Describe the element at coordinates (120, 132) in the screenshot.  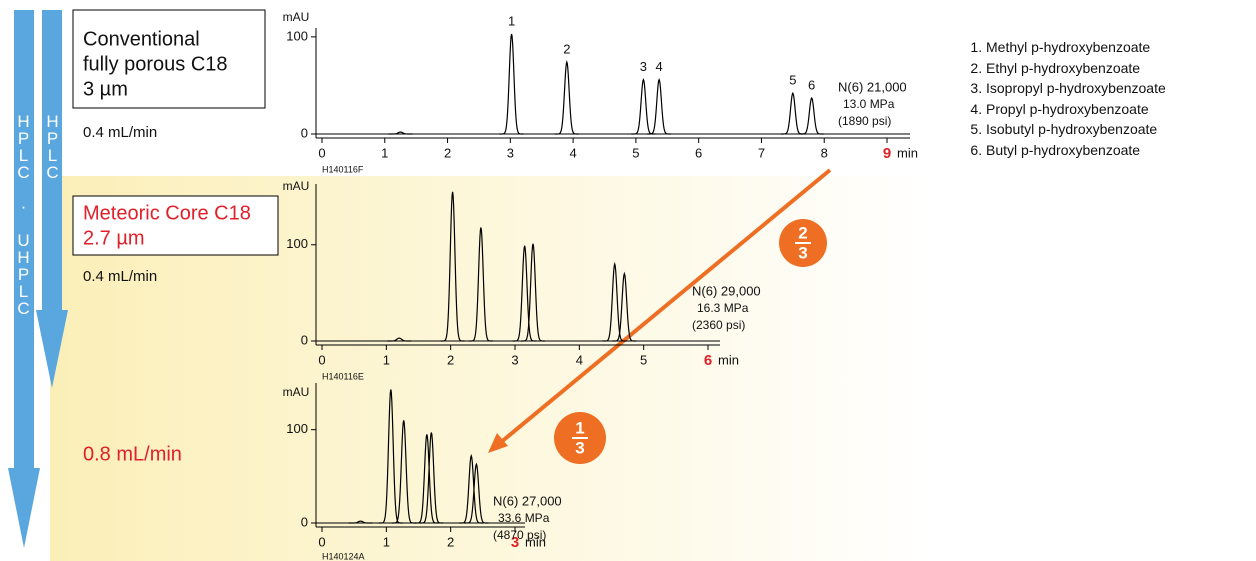
I see `flow-rate: 0.4 mL/min` at that location.